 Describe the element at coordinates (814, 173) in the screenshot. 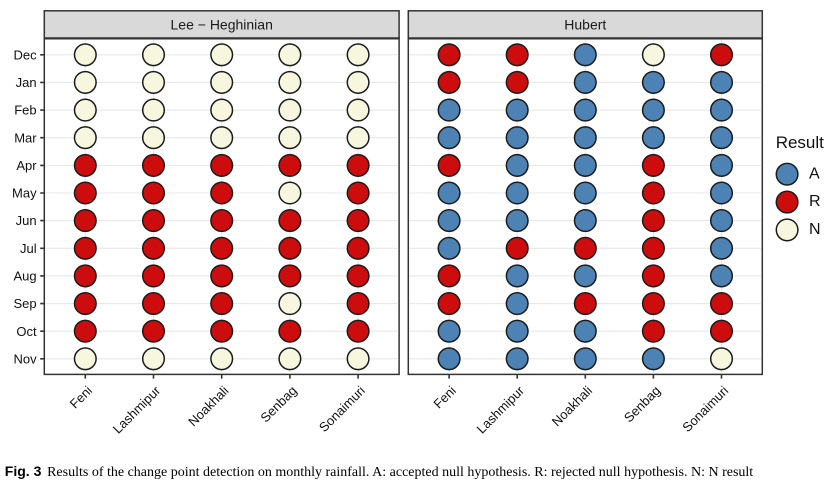

I see `svg-text: A` at that location.